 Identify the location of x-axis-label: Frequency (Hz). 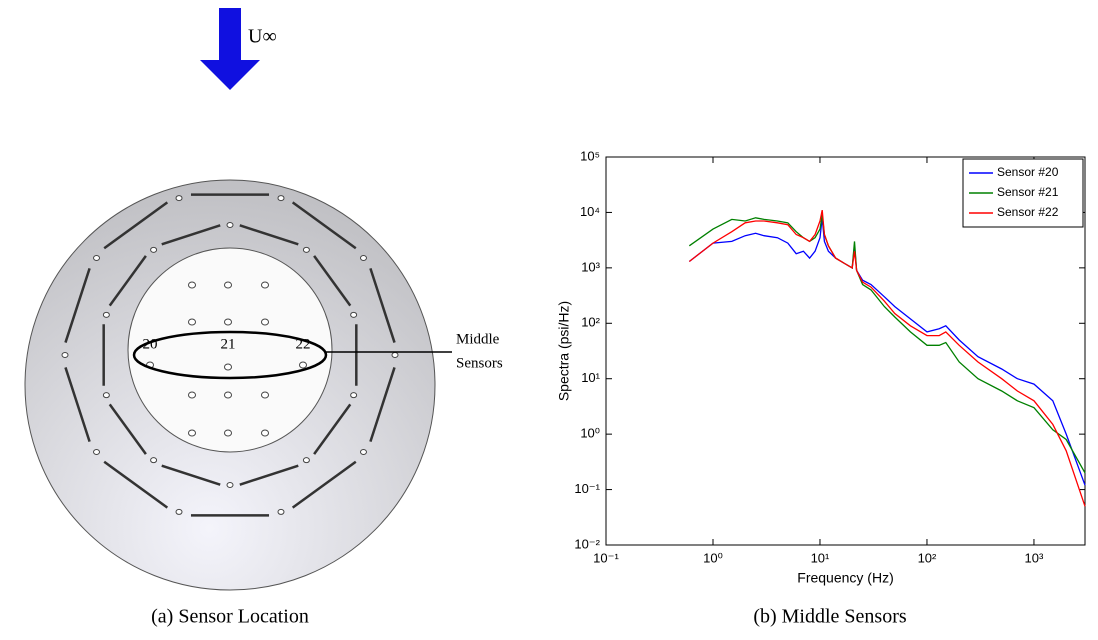
(845, 578).